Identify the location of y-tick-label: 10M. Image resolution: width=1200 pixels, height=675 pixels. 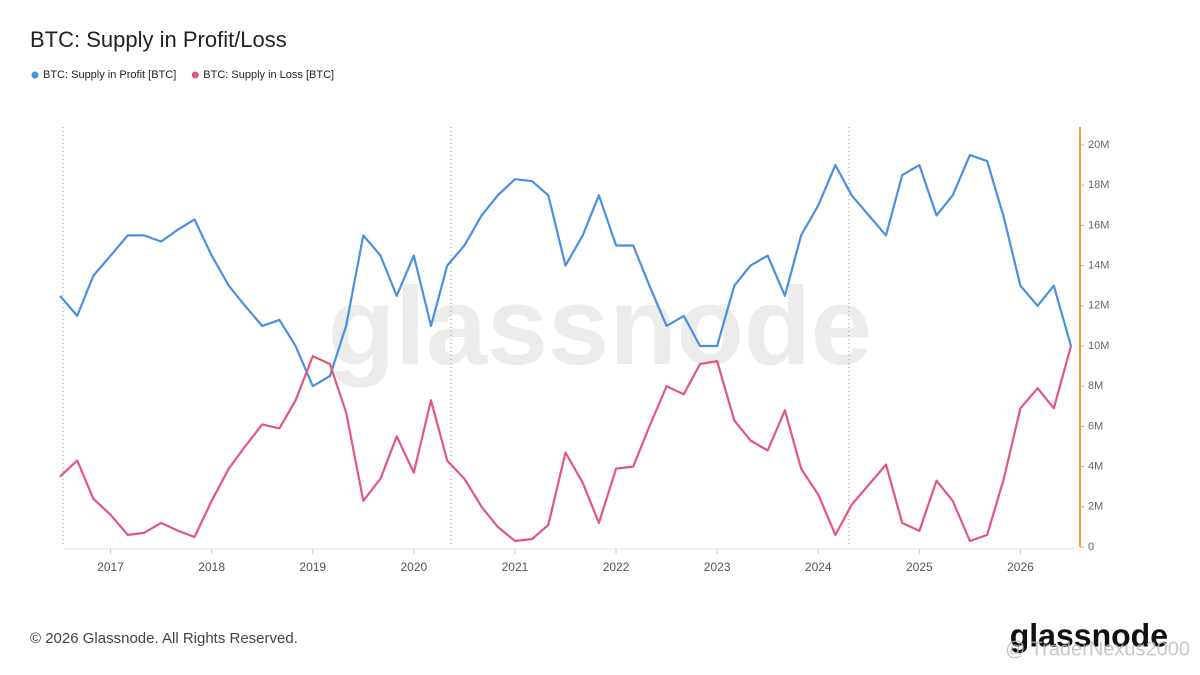
(1098, 346).